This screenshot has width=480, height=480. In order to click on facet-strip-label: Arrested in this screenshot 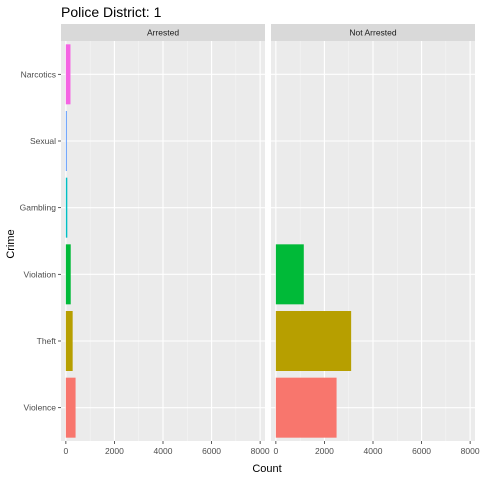, I will do `click(163, 33)`.